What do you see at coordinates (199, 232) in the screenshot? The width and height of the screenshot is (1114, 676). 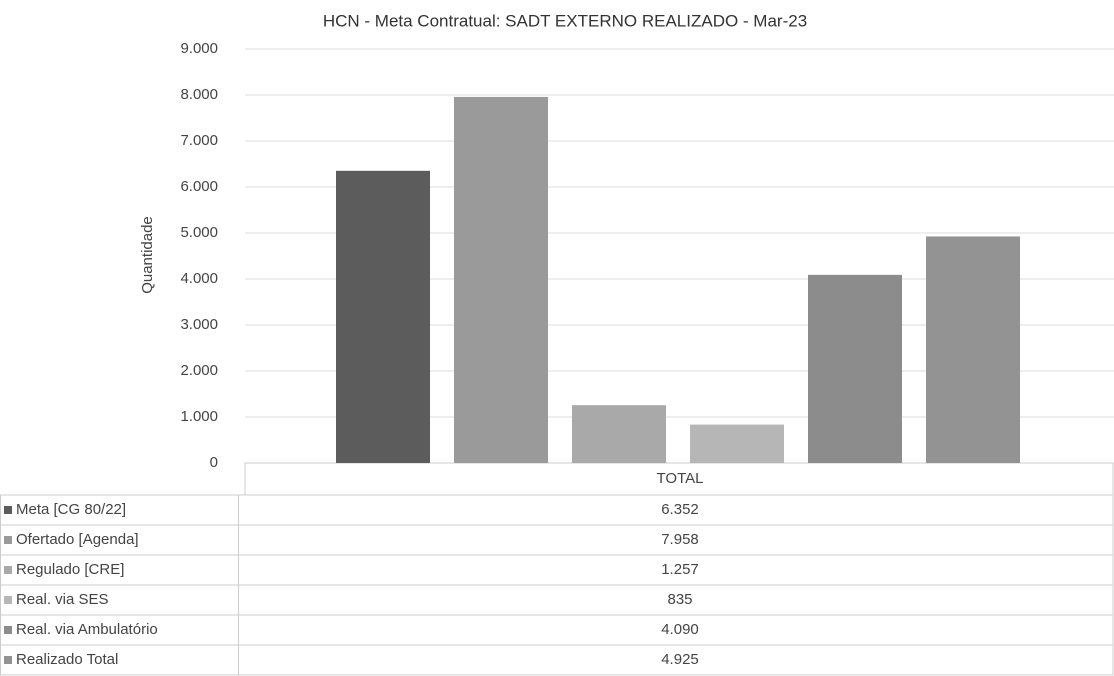 I see `y-tick-label: 5.000` at bounding box center [199, 232].